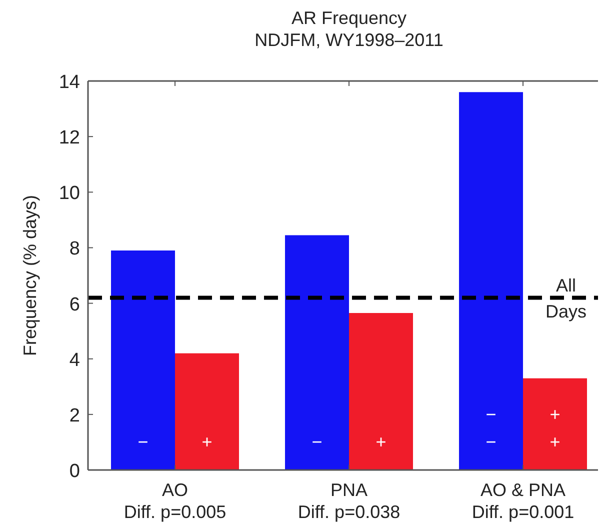 This screenshot has height=529, width=602. Describe the element at coordinates (69, 82) in the screenshot. I see `y-tick-label: 14` at that location.